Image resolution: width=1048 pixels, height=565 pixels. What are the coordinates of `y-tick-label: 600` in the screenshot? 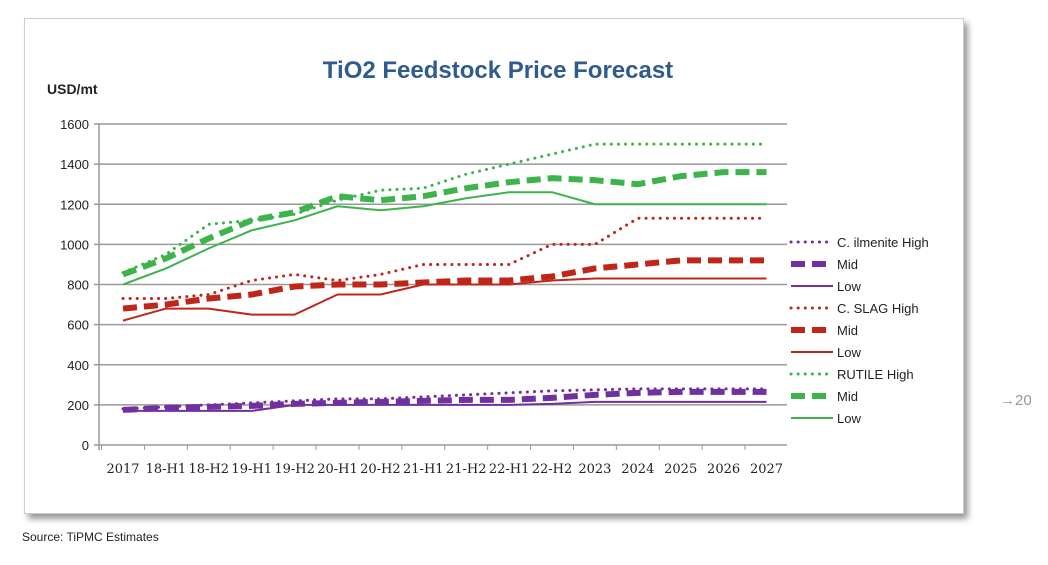 It's located at (78, 325).